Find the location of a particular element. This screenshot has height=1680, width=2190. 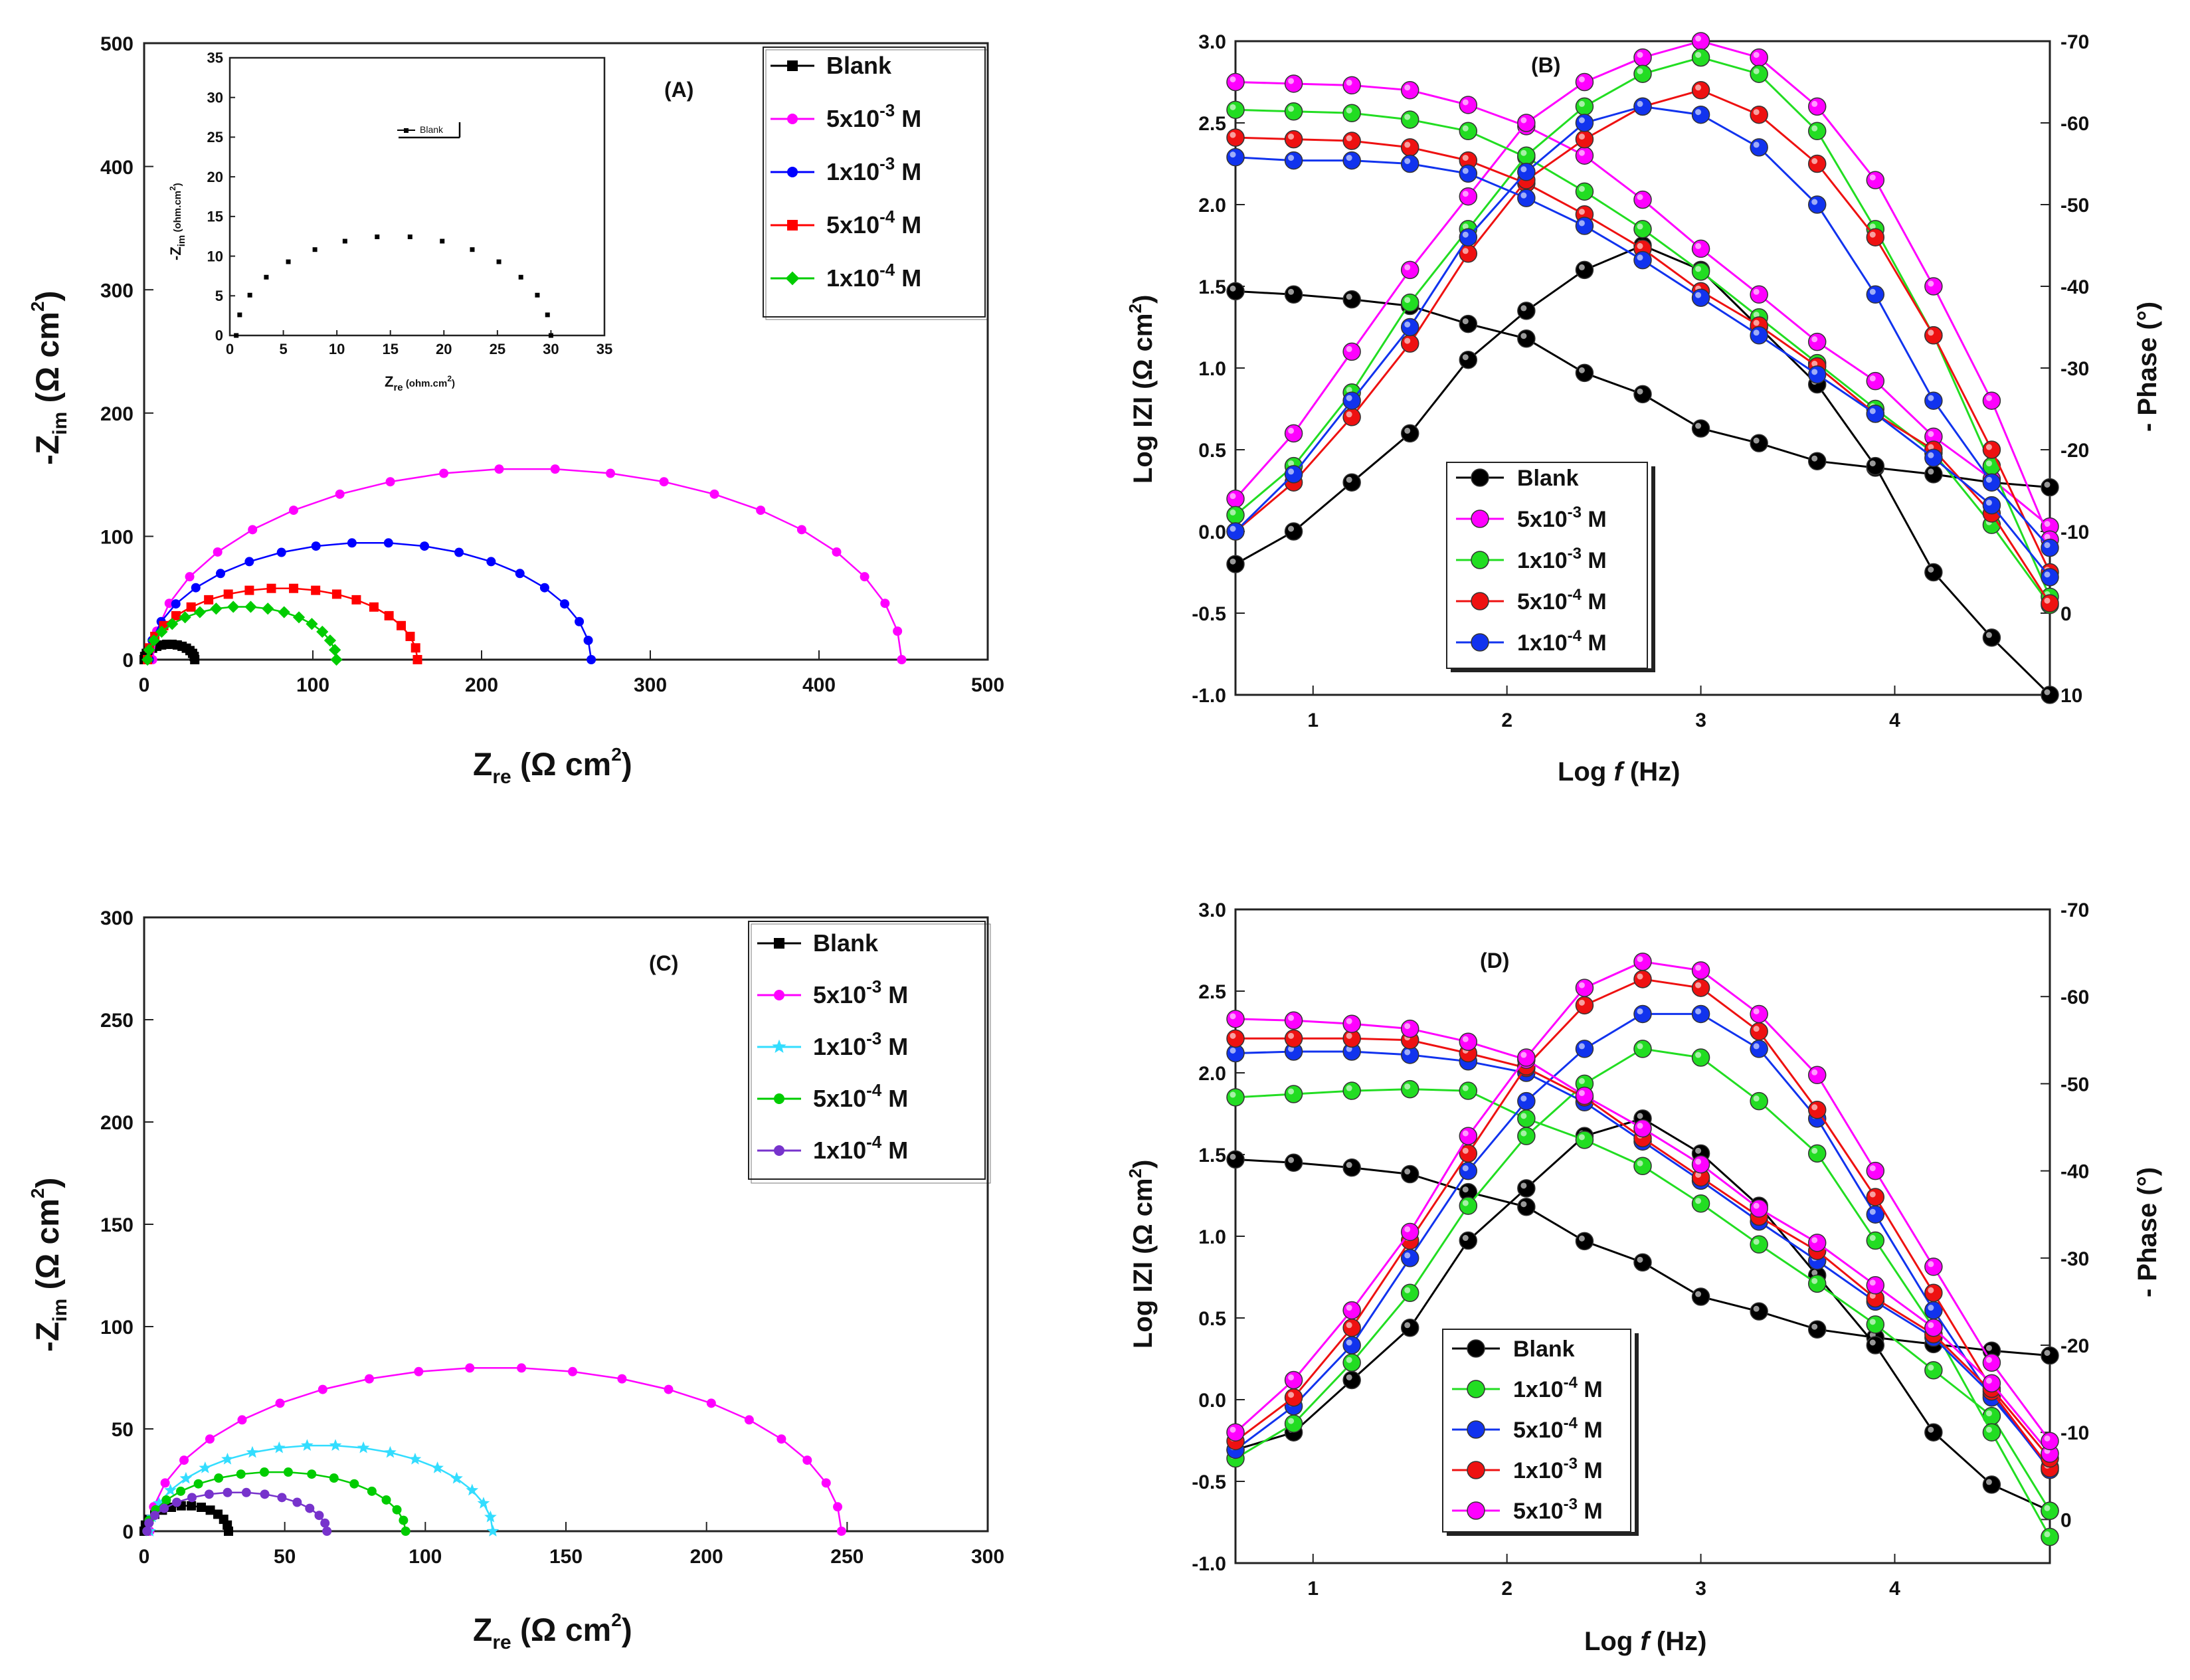

panel-b-x-axis-label: Log f (Hz) is located at coordinates (1619, 772).